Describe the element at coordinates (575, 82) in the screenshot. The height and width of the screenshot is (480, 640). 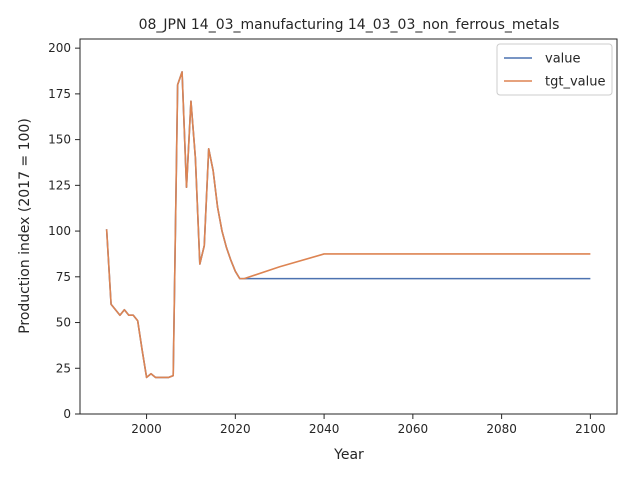
I see `legend-label: tgt_value` at that location.